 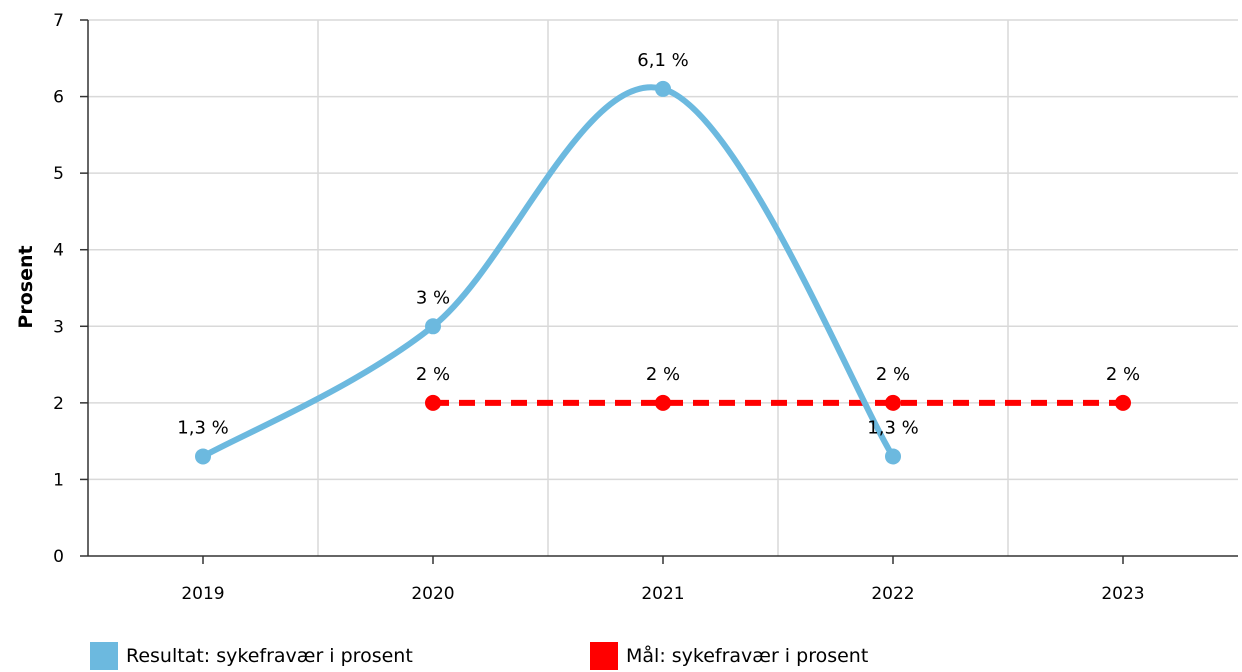 What do you see at coordinates (663, 580) in the screenshot?
I see `x-axis-ticks: 2019 2020 2021 2022 2023` at bounding box center [663, 580].